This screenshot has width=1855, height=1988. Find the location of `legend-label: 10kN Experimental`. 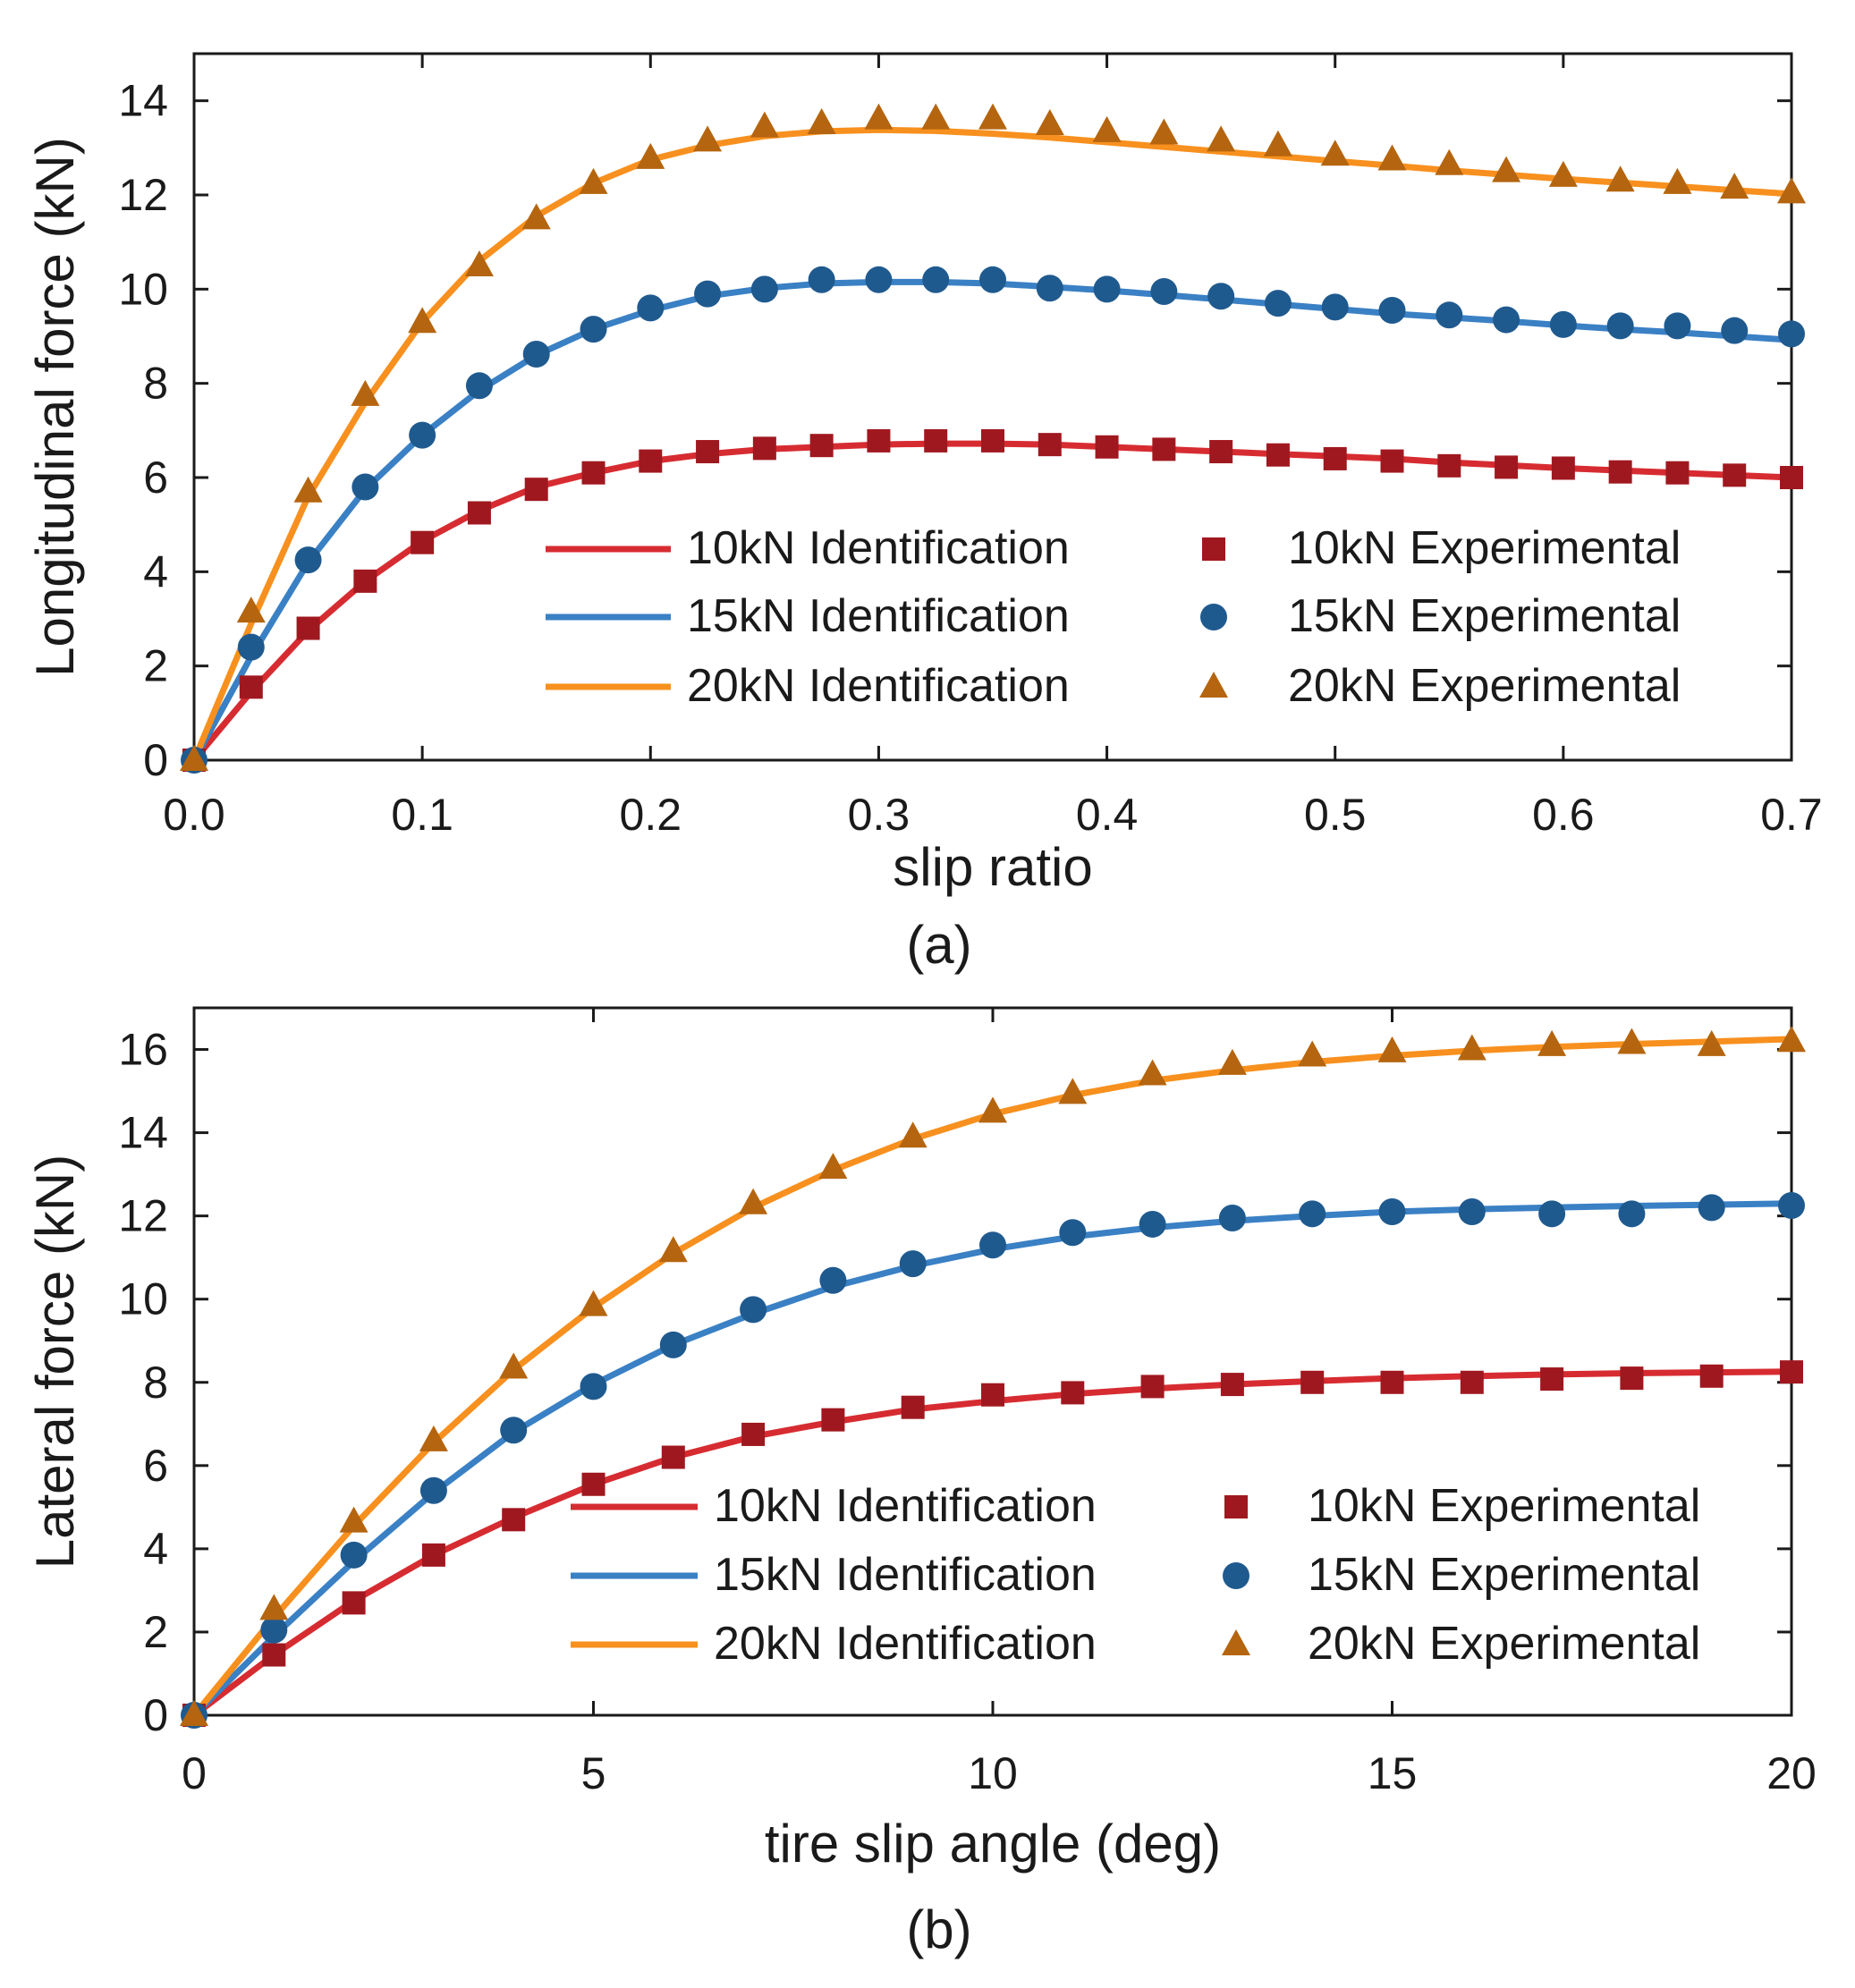

legend-label: 10kN Experimental is located at coordinates (1484, 548).